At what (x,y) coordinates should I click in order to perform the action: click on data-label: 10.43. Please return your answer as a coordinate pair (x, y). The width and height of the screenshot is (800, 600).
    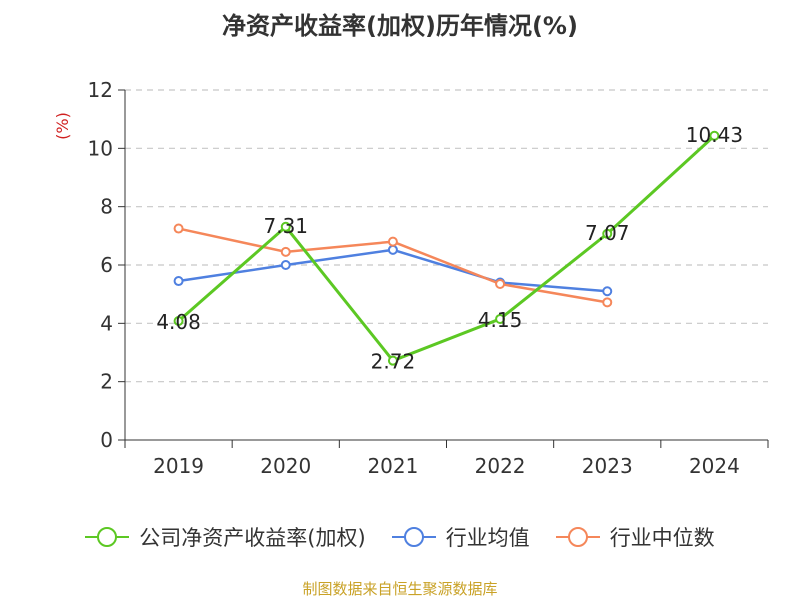
    Looking at the image, I should click on (714, 135).